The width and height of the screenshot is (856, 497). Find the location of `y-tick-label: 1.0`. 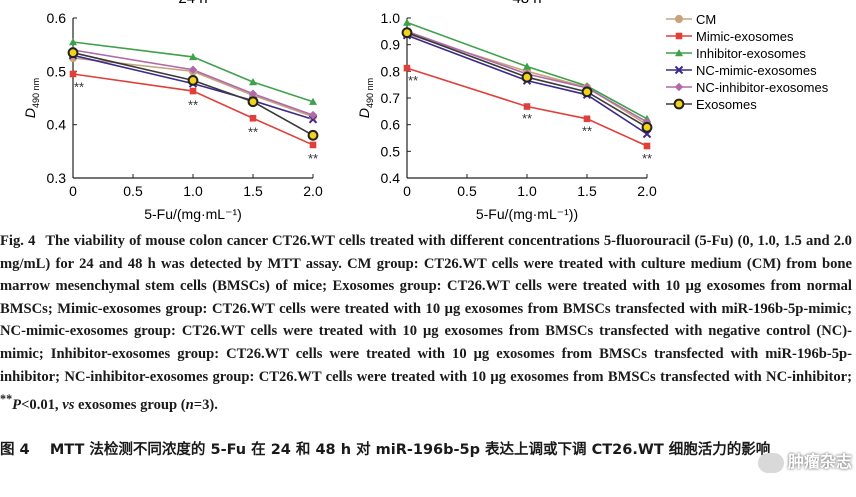

y-tick-label: 1.0 is located at coordinates (391, 18).